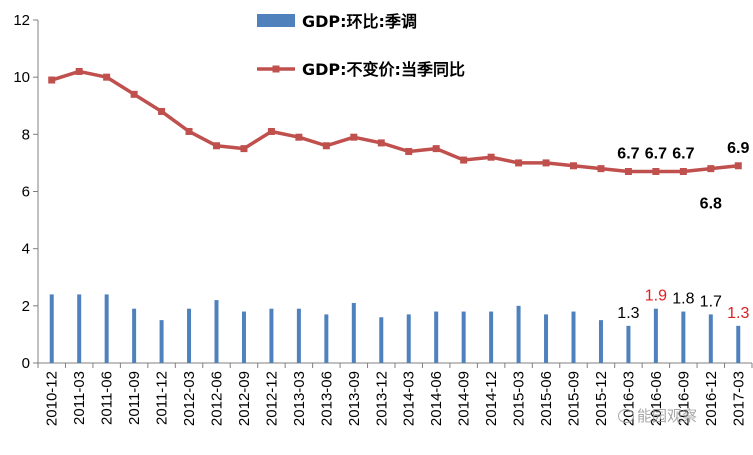  I want to click on x-tick-label: 2016-12, so click(711, 398).